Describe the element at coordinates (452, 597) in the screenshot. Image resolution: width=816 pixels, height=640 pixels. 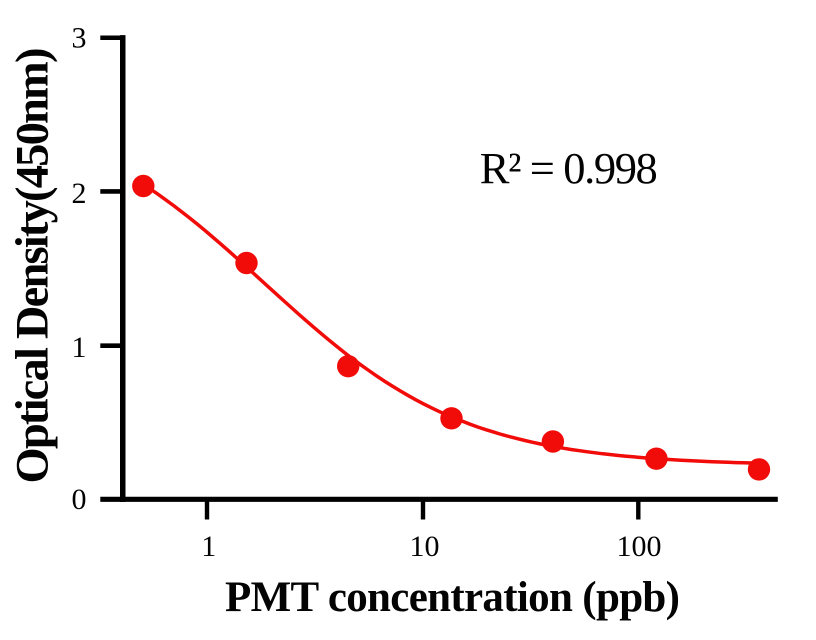
I see `svg-text: PMT concentration (ppb)` at that location.